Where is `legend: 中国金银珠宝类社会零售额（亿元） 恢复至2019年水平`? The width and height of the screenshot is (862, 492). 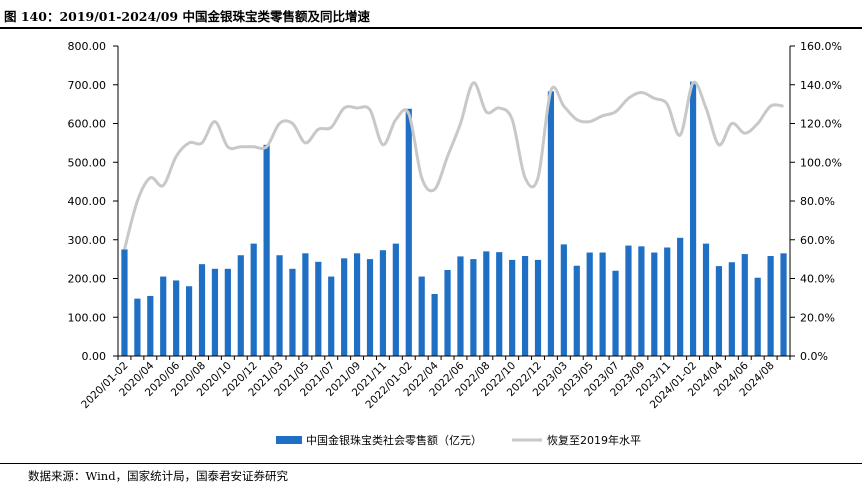
legend: 中国金银珠宝类社会零售额（亿元） 恢复至2019年水平 is located at coordinates (458, 440).